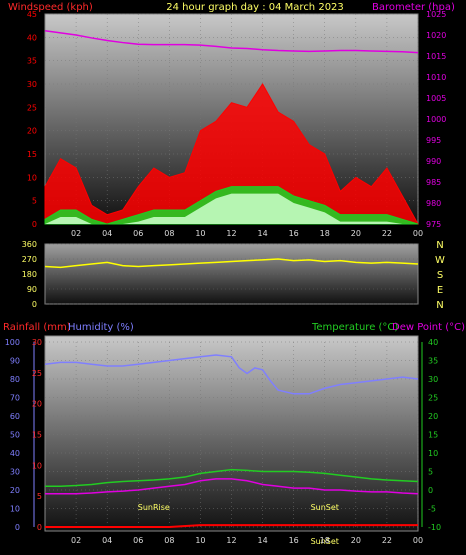  What do you see at coordinates (15, 379) in the screenshot?
I see `humidity-tick-label: 80` at bounding box center [15, 379].